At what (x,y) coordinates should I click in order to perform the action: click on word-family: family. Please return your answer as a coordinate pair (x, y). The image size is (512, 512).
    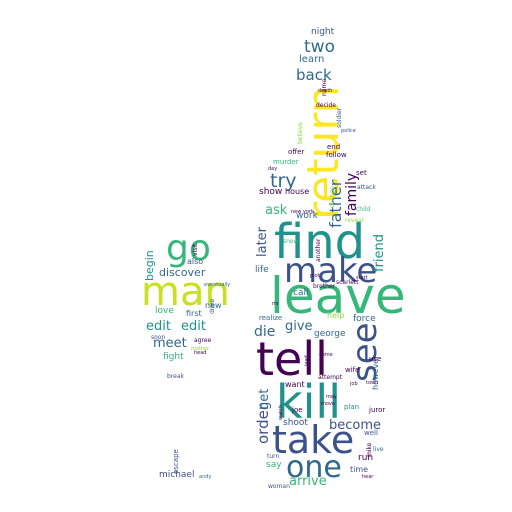
    Looking at the image, I should click on (352, 194).